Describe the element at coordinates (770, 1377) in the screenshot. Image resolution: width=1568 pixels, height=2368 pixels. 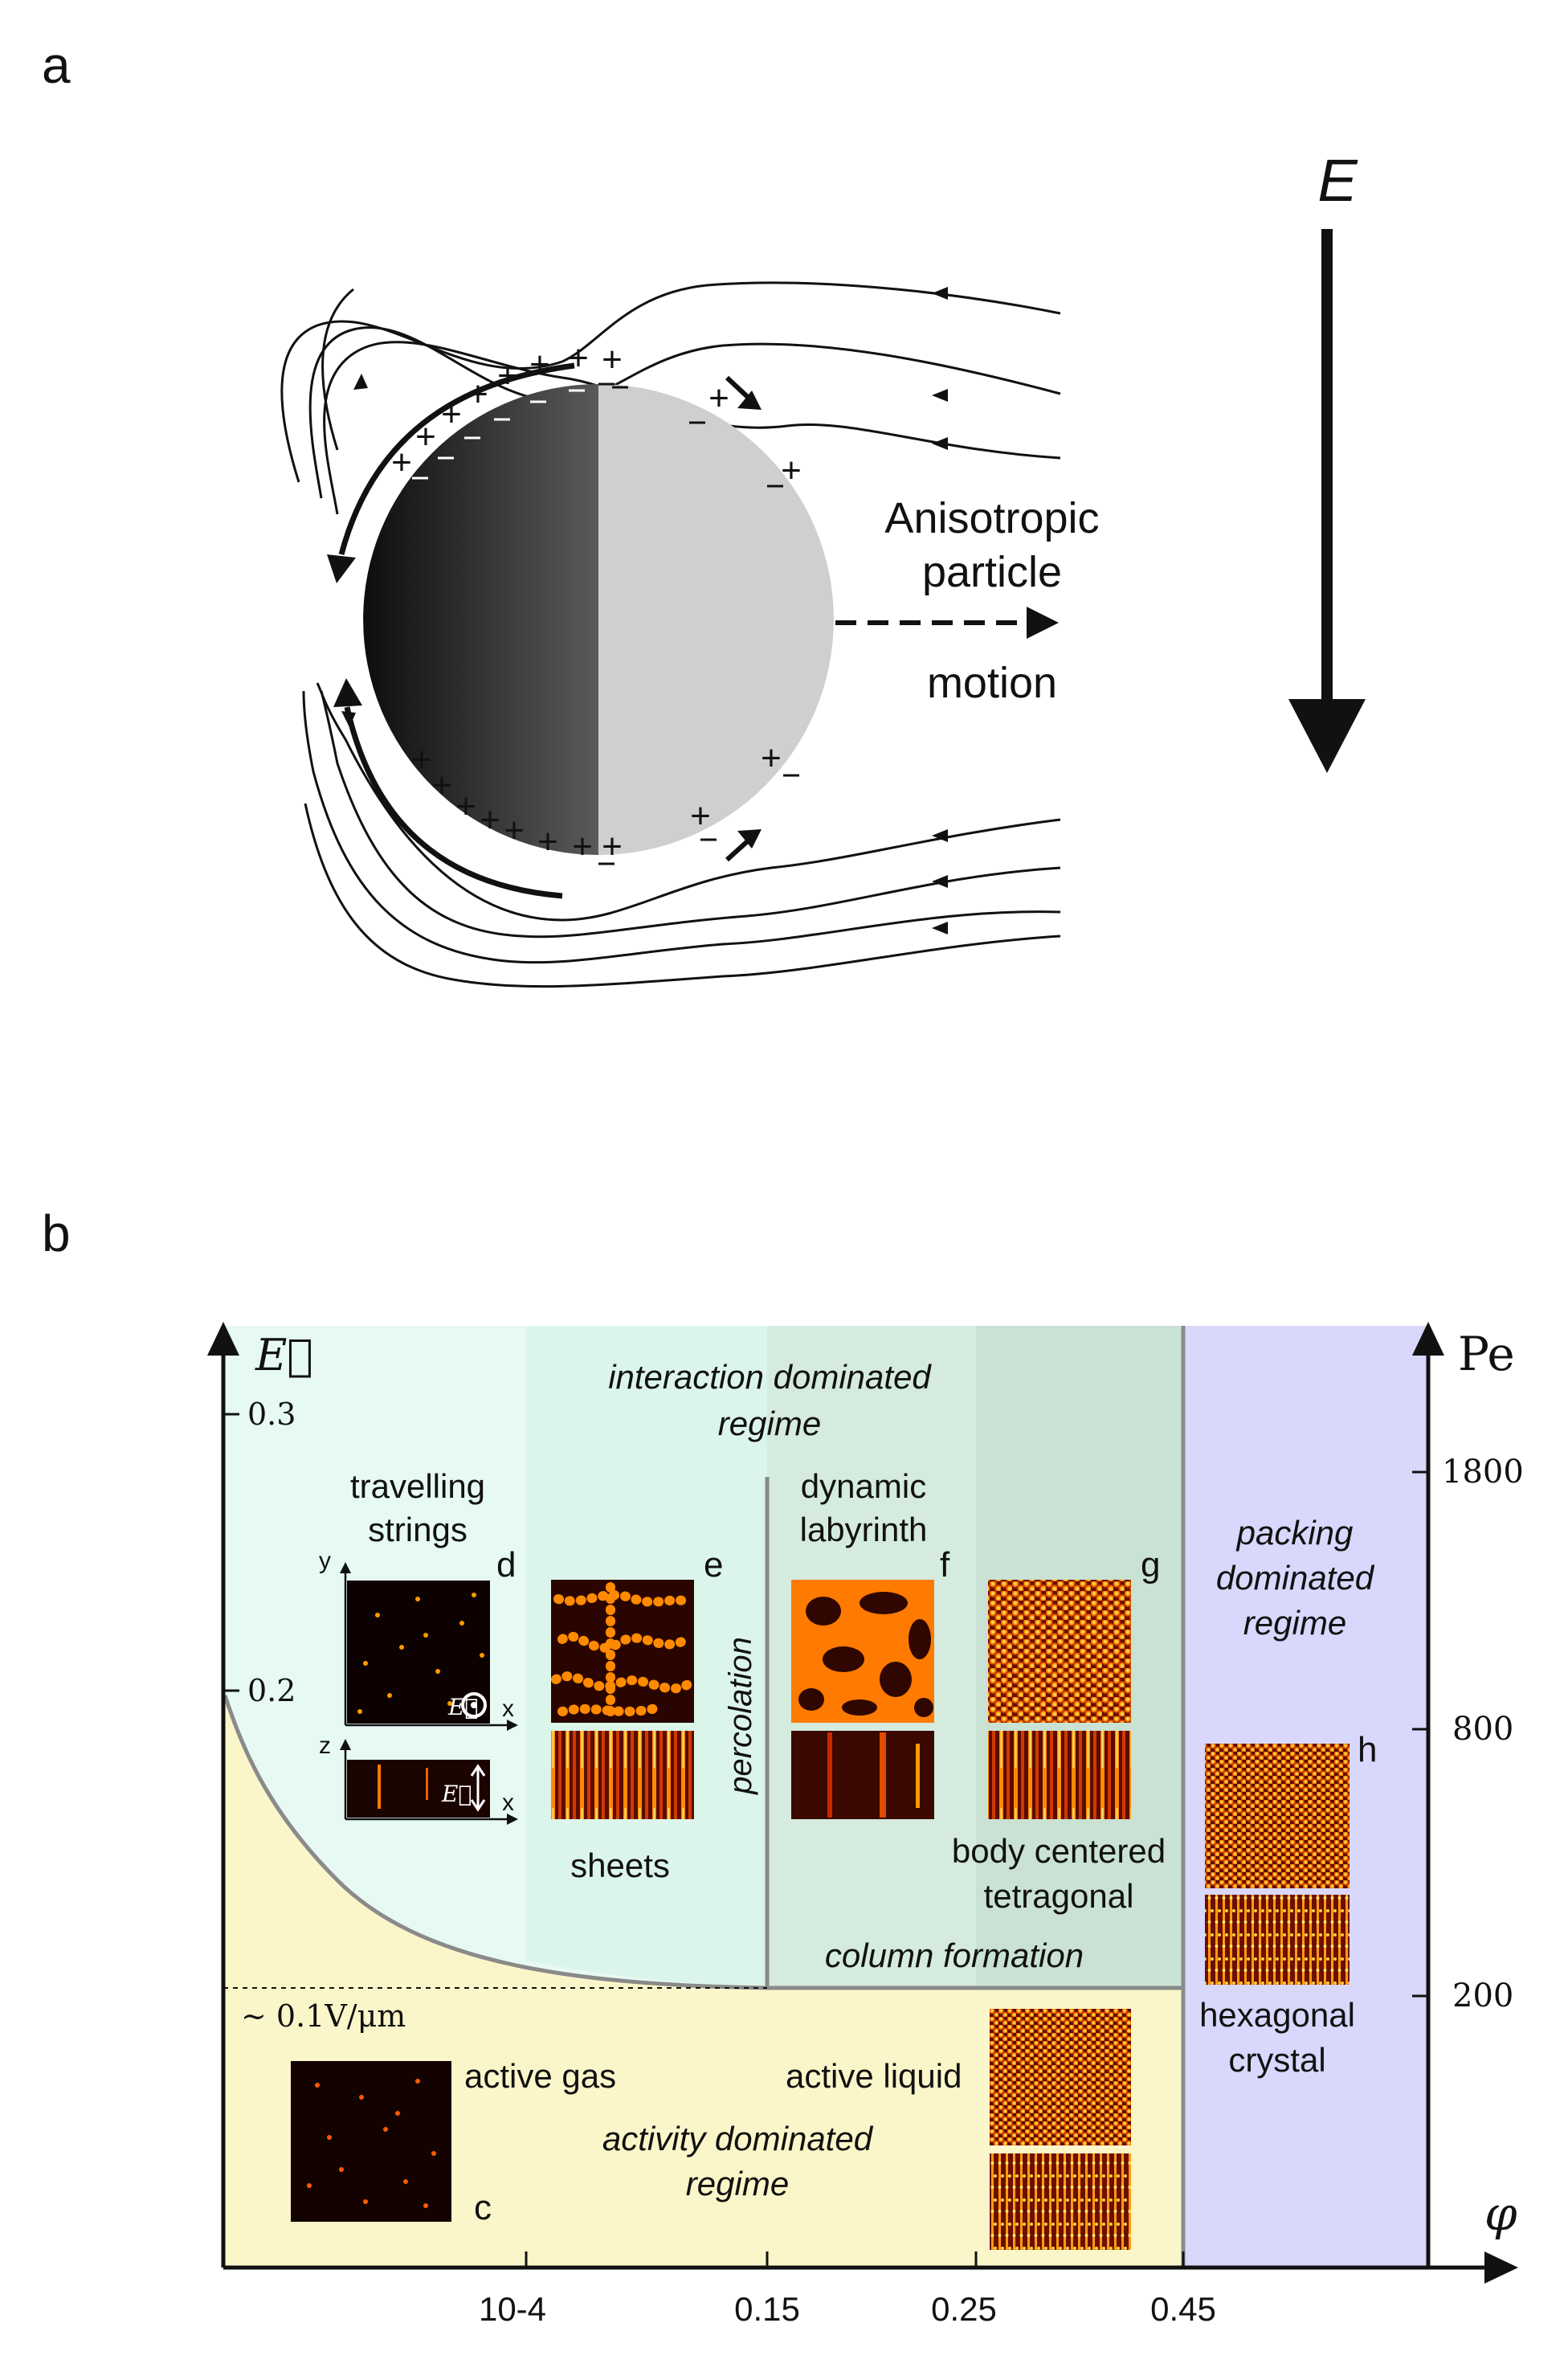
I see `interaction-regime-line1: interaction dominated` at that location.